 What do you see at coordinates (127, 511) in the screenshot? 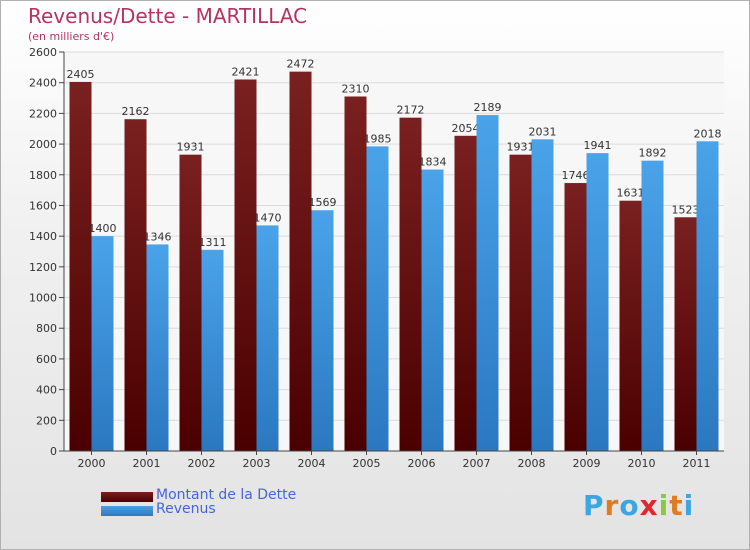
I see `legend-swatch-revenue` at bounding box center [127, 511].